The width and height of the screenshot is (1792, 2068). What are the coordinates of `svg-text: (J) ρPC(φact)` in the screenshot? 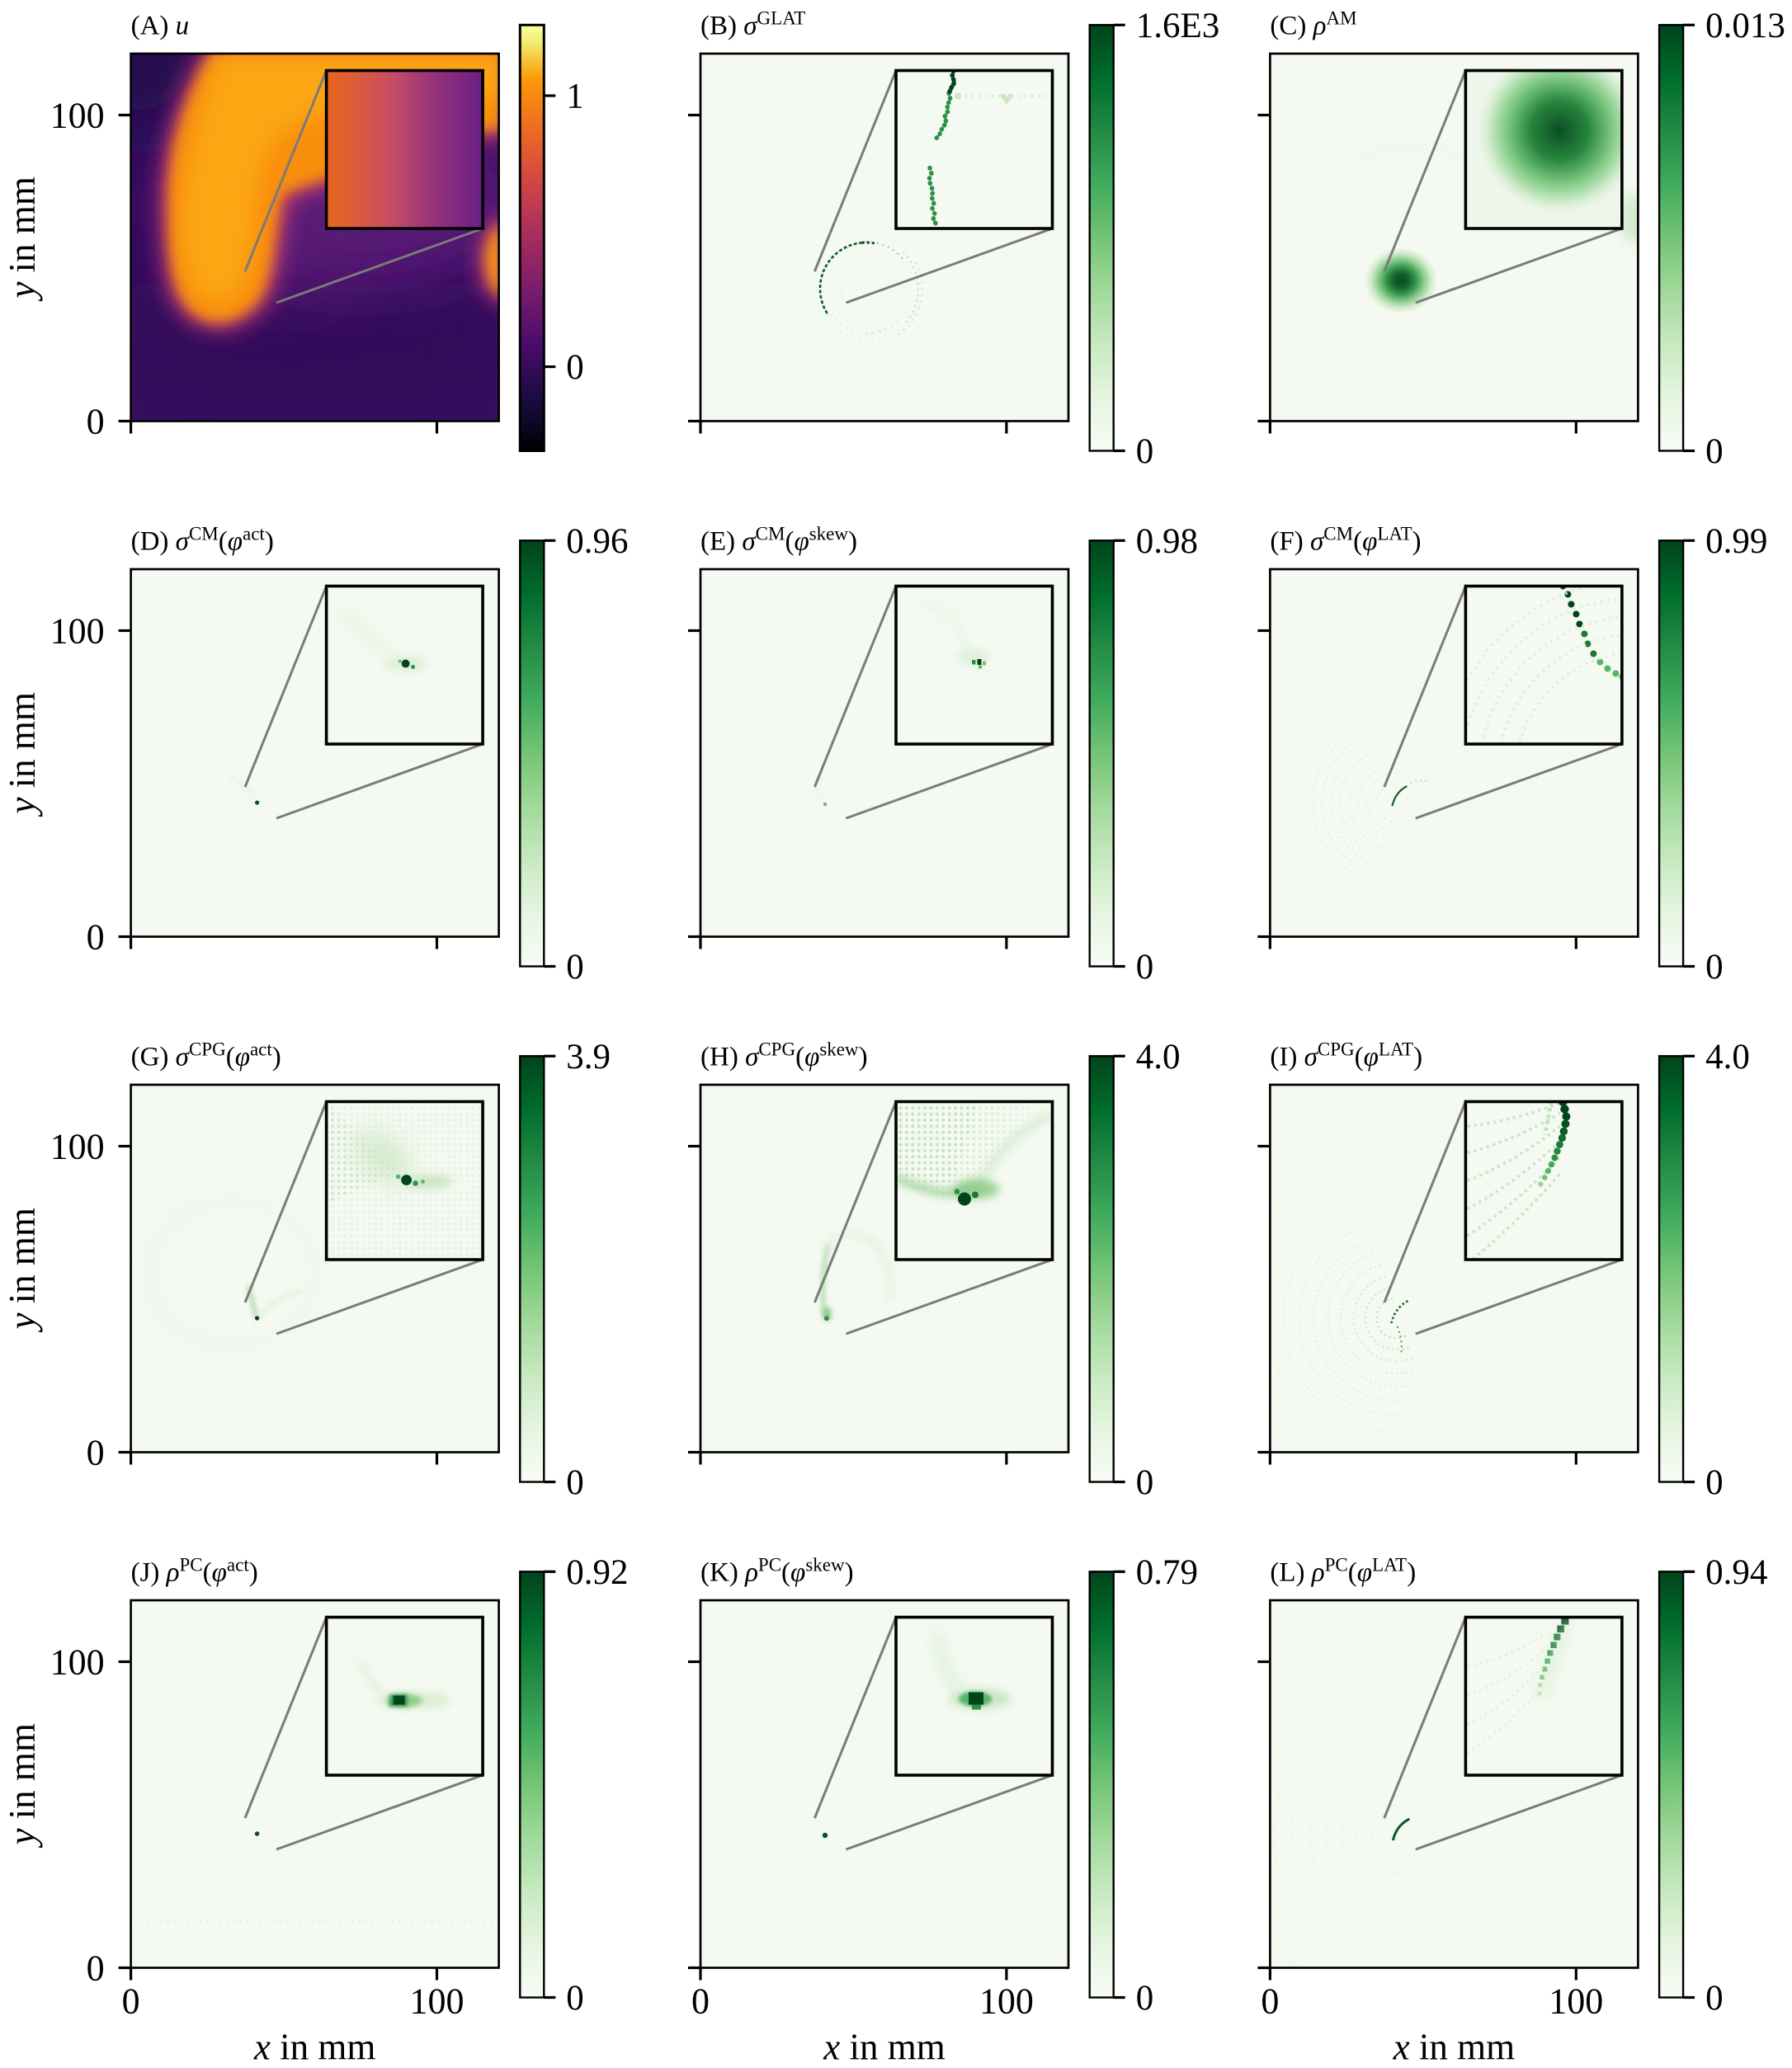 It's located at (194, 1571).